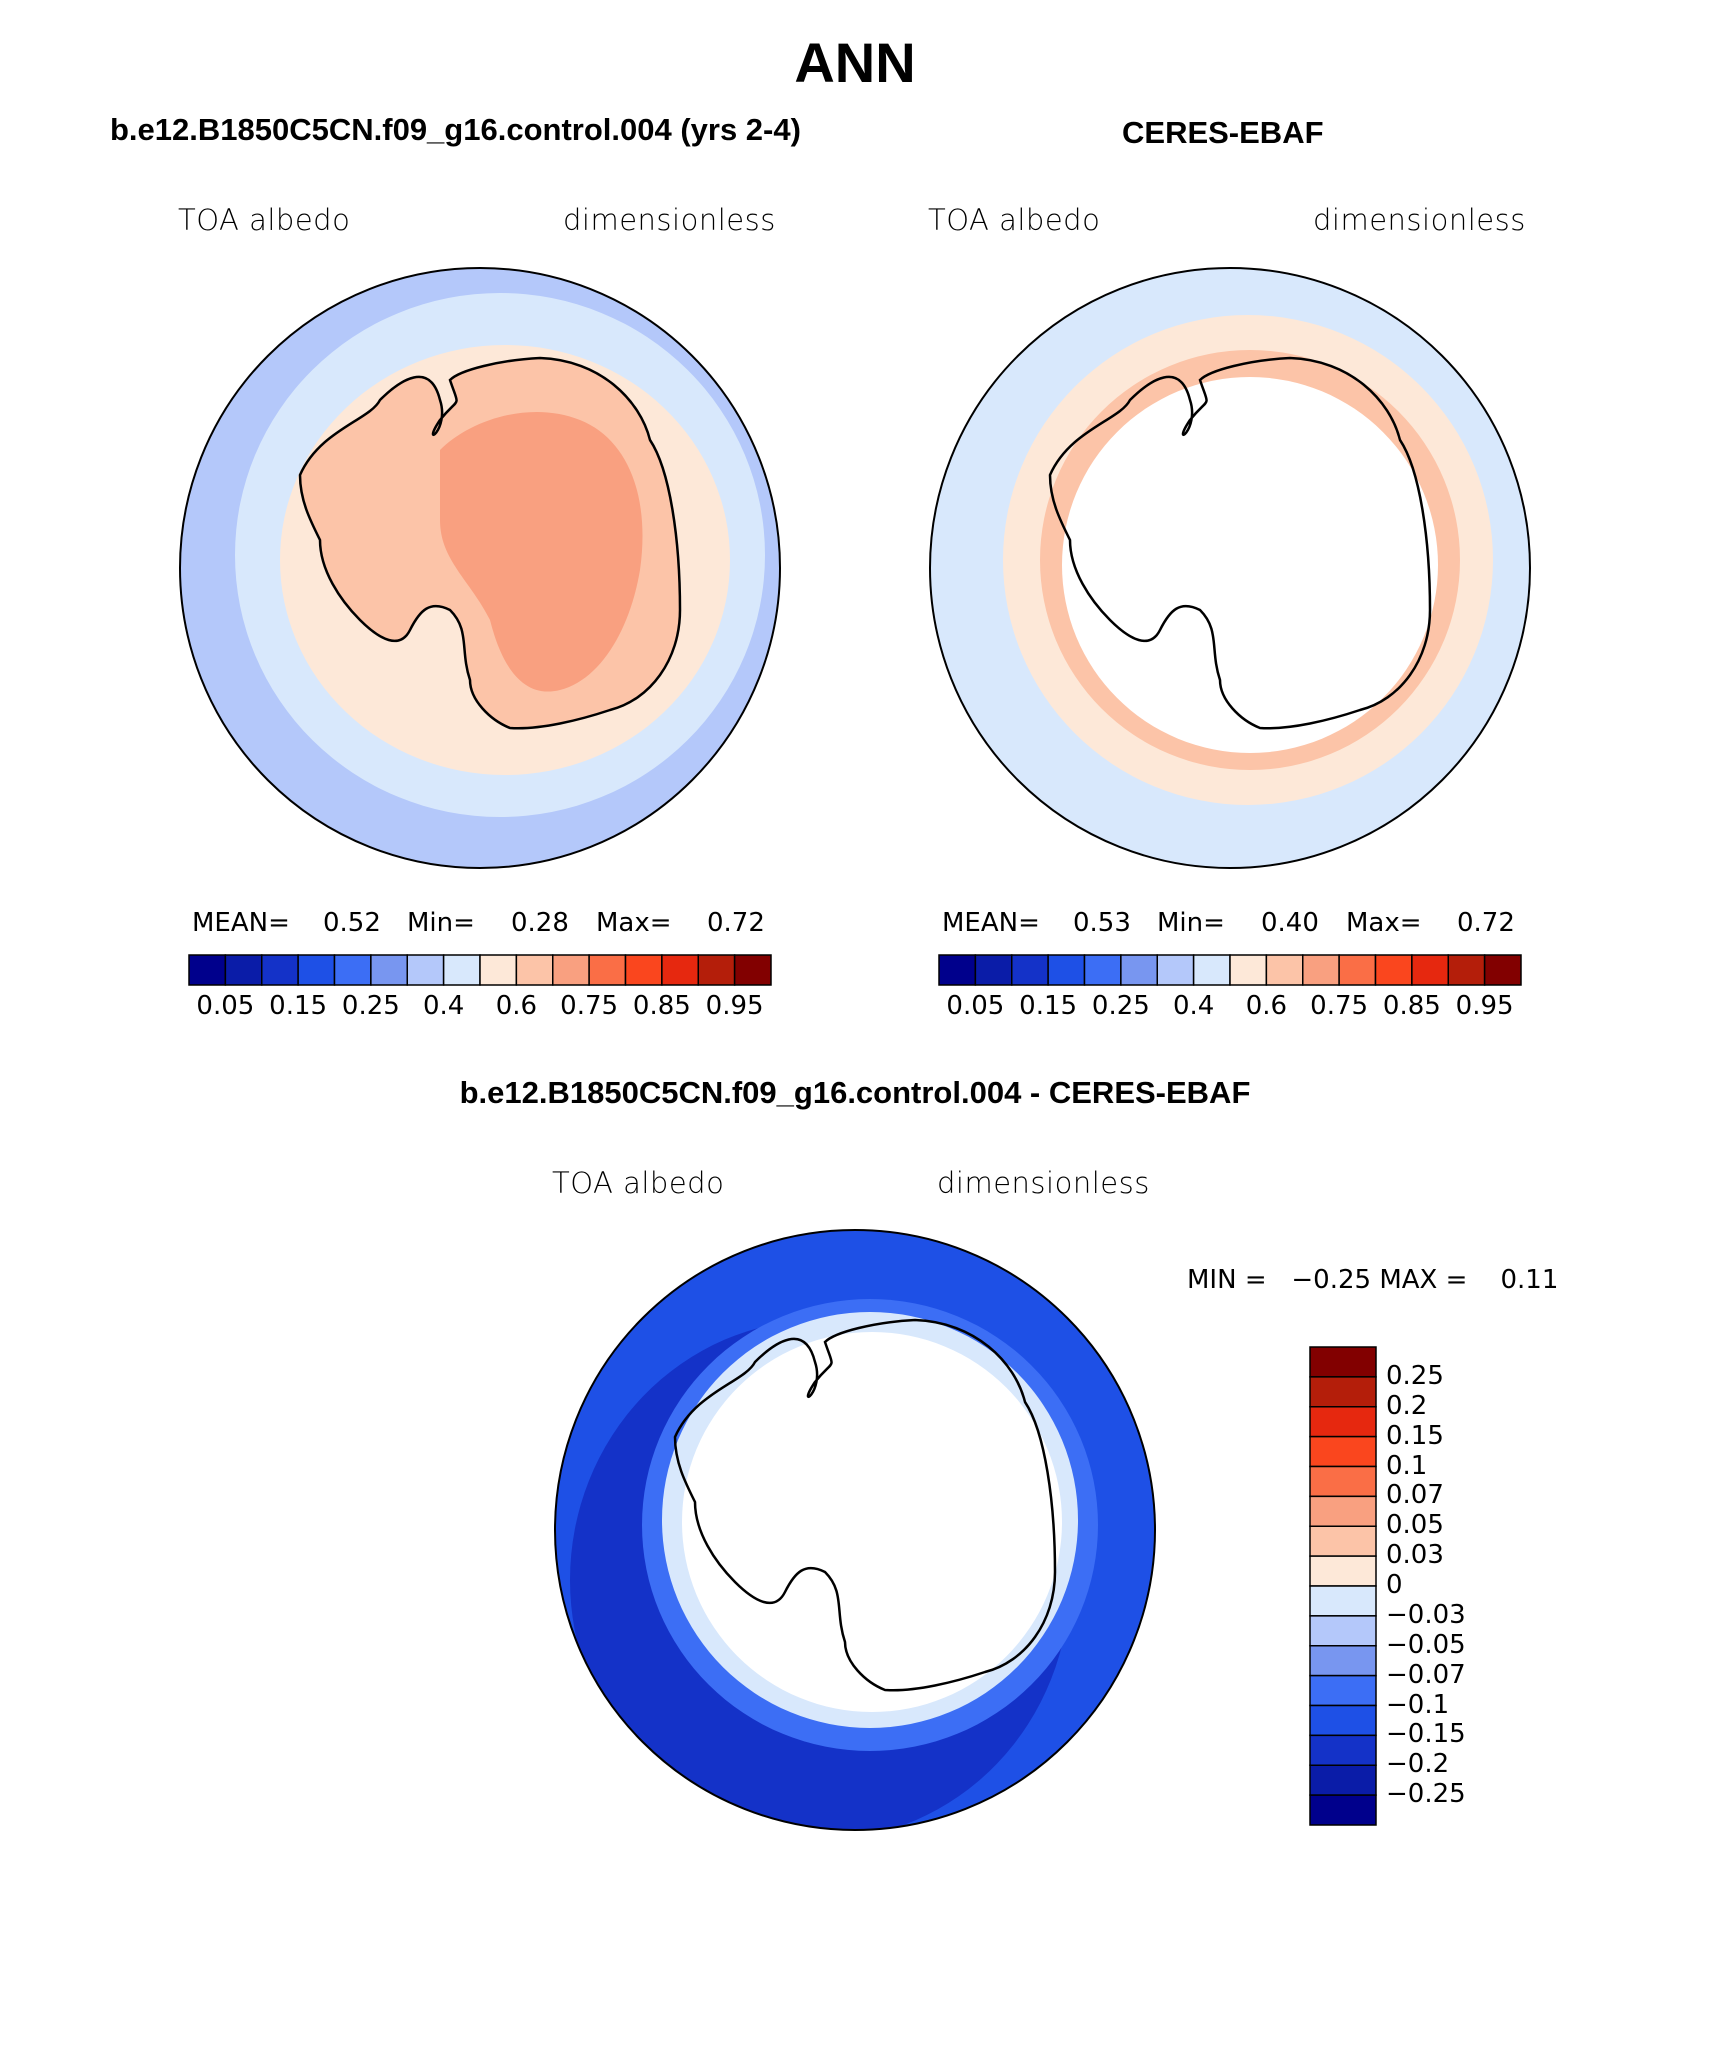 This screenshot has height=2061, width=1710. I want to click on diff-colorbar-tick-label: 0.25, so click(1415, 1375).